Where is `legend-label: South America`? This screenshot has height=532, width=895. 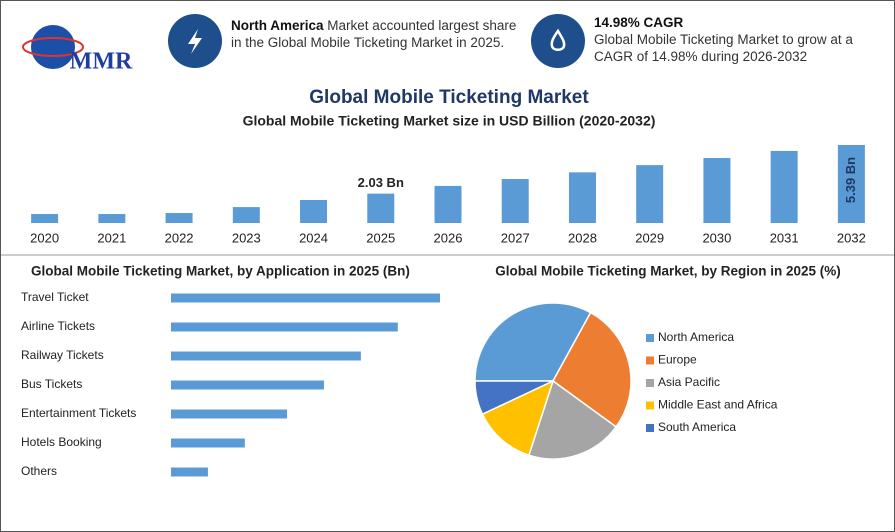
legend-label: South America is located at coordinates (697, 427).